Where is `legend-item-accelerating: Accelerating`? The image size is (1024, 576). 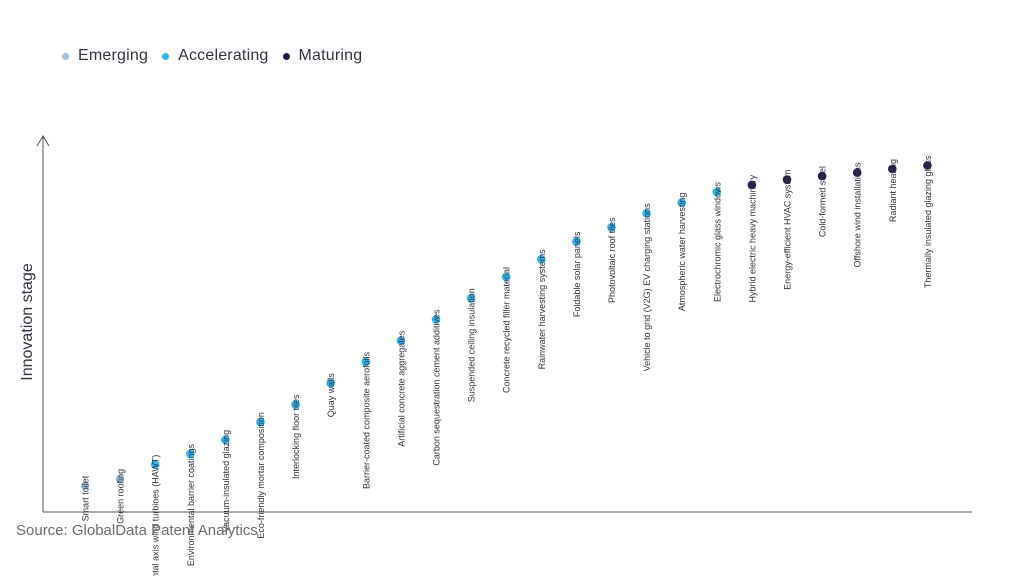
legend-item-accelerating: Accelerating is located at coordinates (215, 56).